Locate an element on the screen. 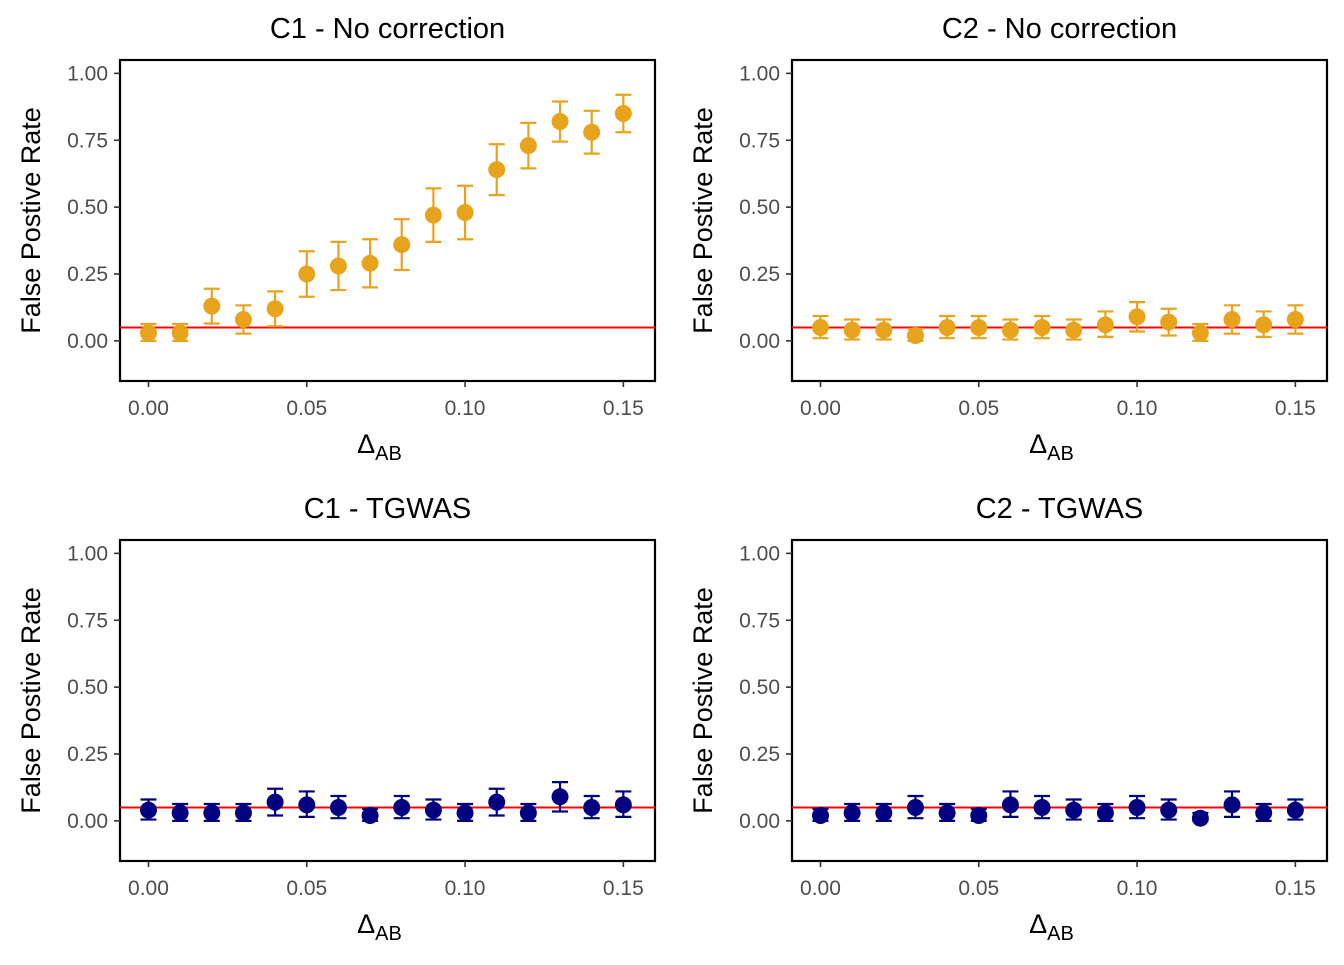 The height and width of the screenshot is (965, 1344). panel-title: C1 - No correction is located at coordinates (387, 29).